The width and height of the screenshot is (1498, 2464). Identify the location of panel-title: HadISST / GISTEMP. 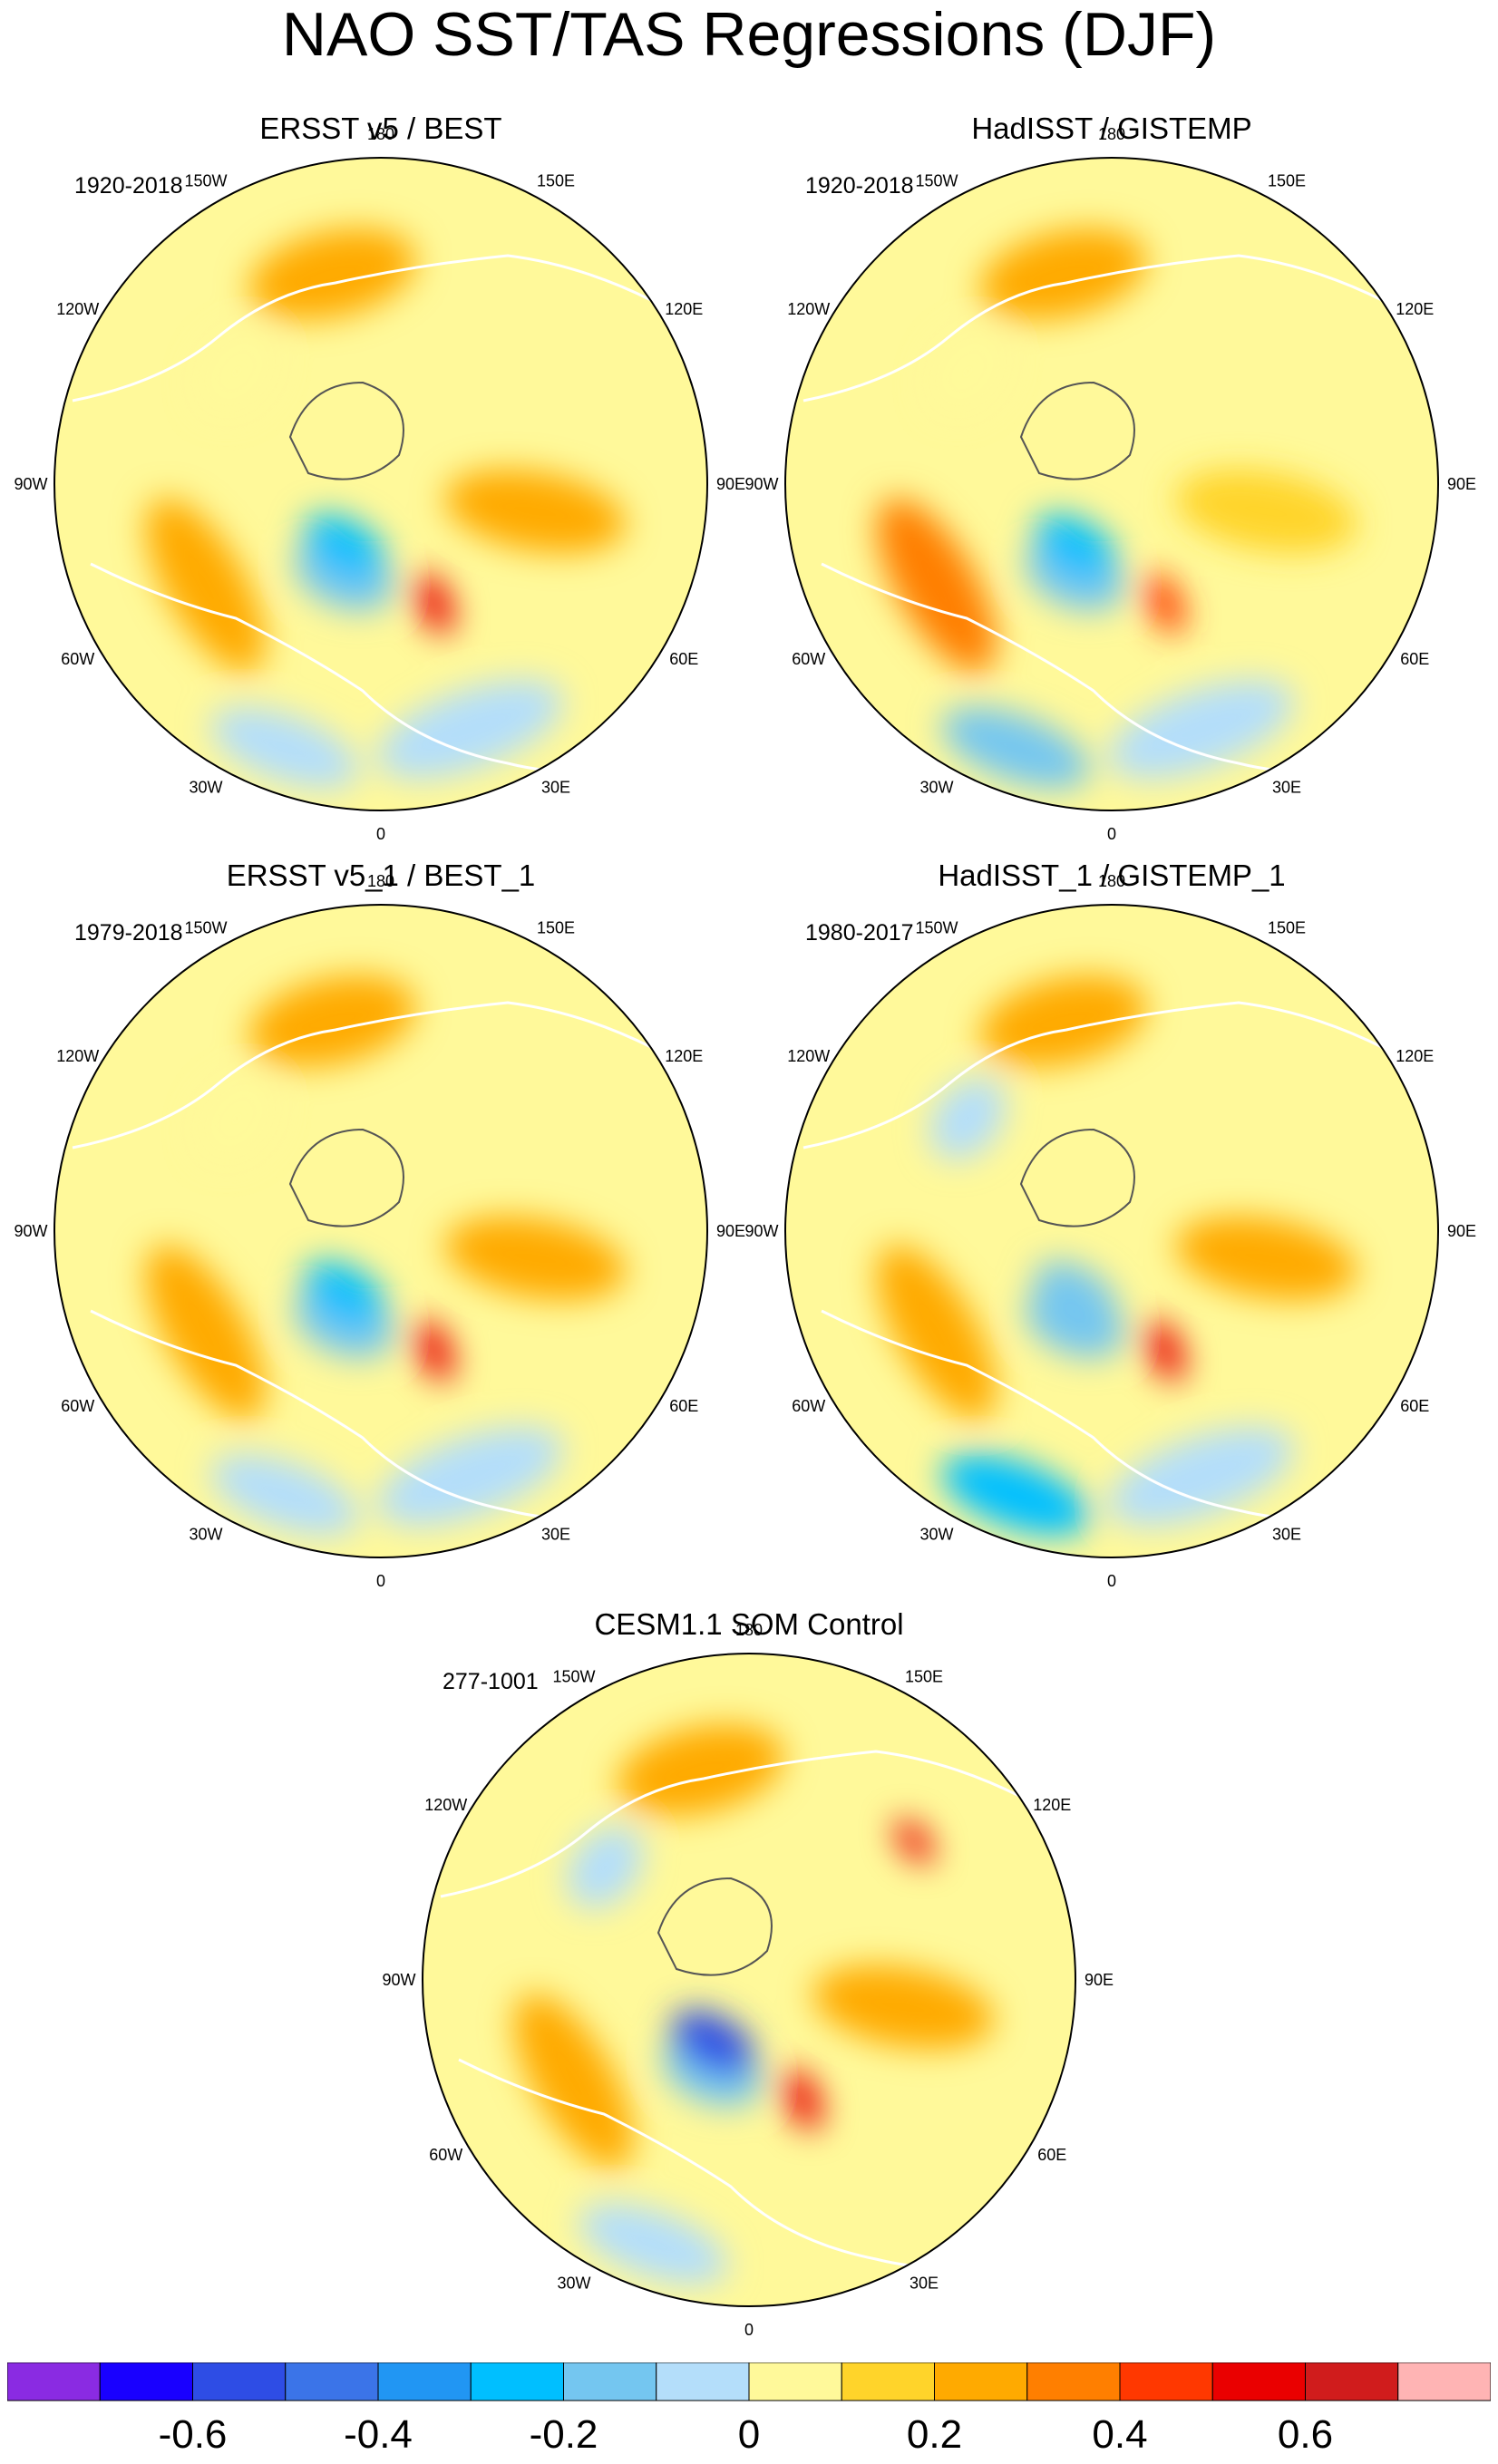
(1111, 128).